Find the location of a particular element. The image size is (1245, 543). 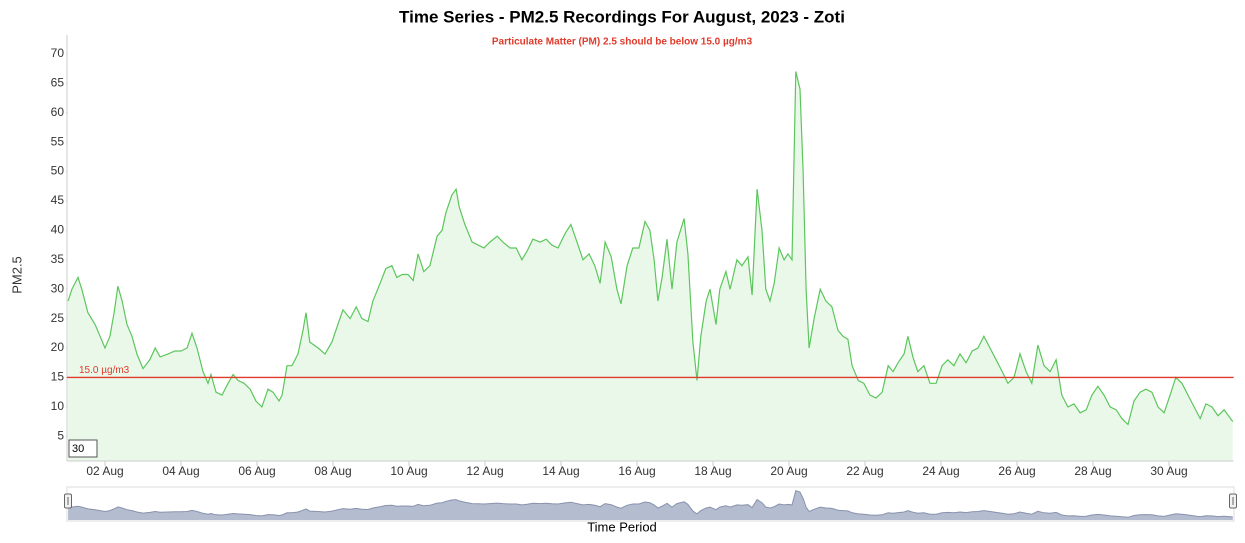

navigator-line is located at coordinates (650, 504).